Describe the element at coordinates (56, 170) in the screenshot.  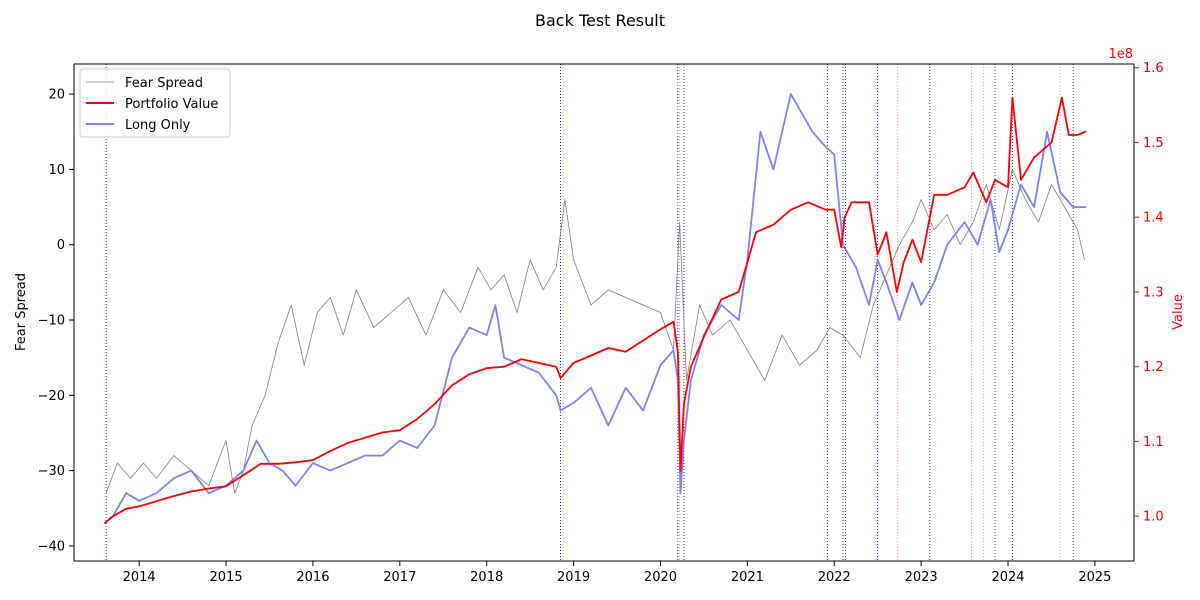
I see `y-left-tick-label: 10` at that location.